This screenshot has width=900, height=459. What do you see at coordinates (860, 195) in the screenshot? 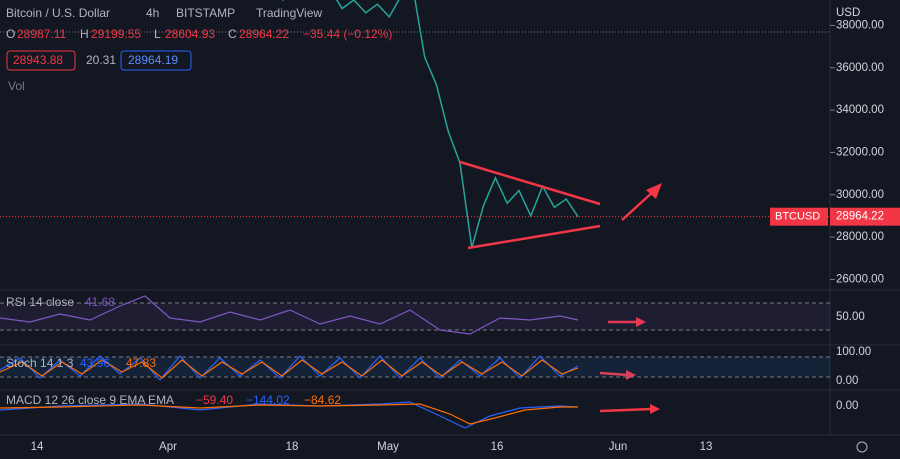
I see `y-tick-label: 30000.00` at bounding box center [860, 195].